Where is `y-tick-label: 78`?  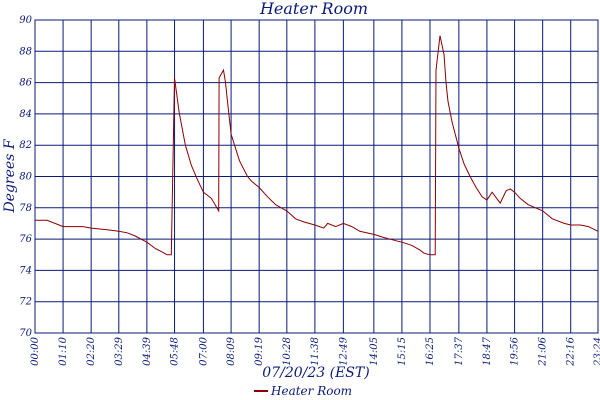
y-tick-label: 78 is located at coordinates (25, 208).